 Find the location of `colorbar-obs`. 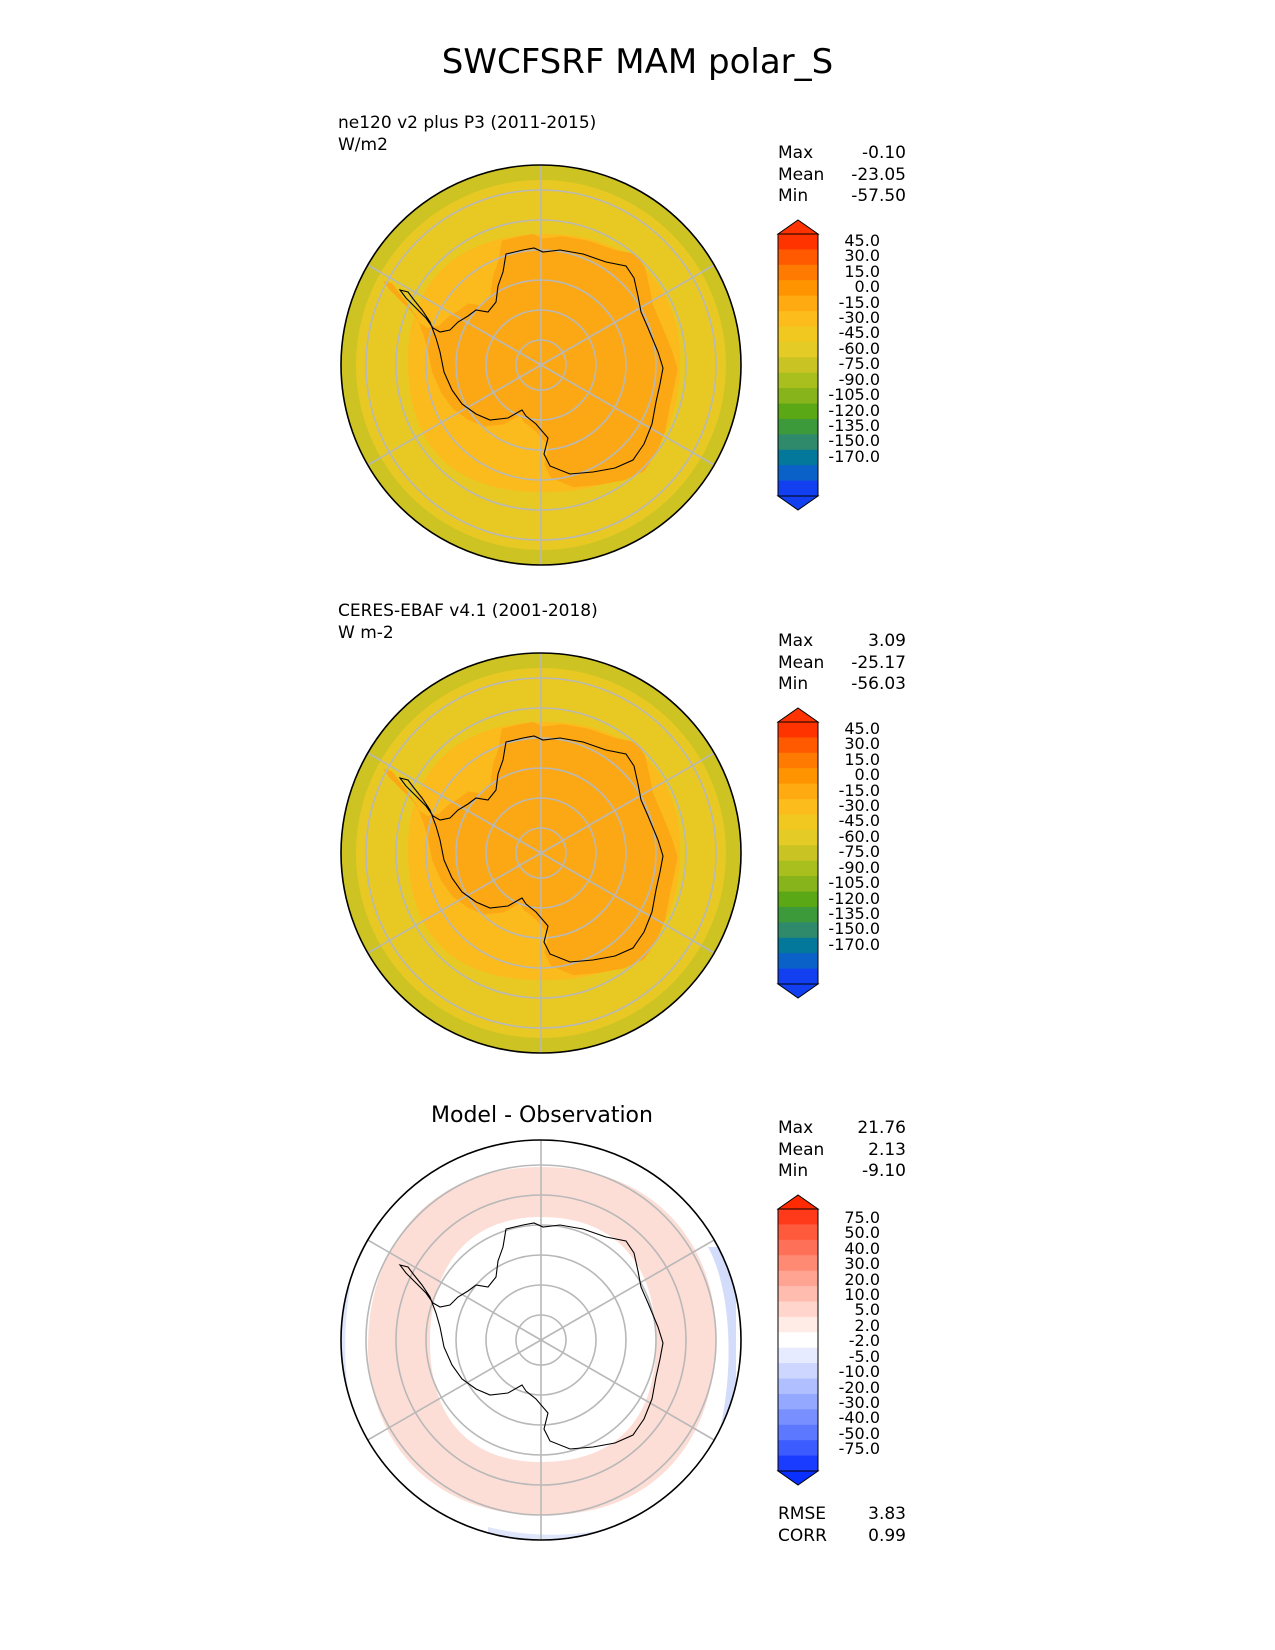

colorbar-obs is located at coordinates (798, 853).